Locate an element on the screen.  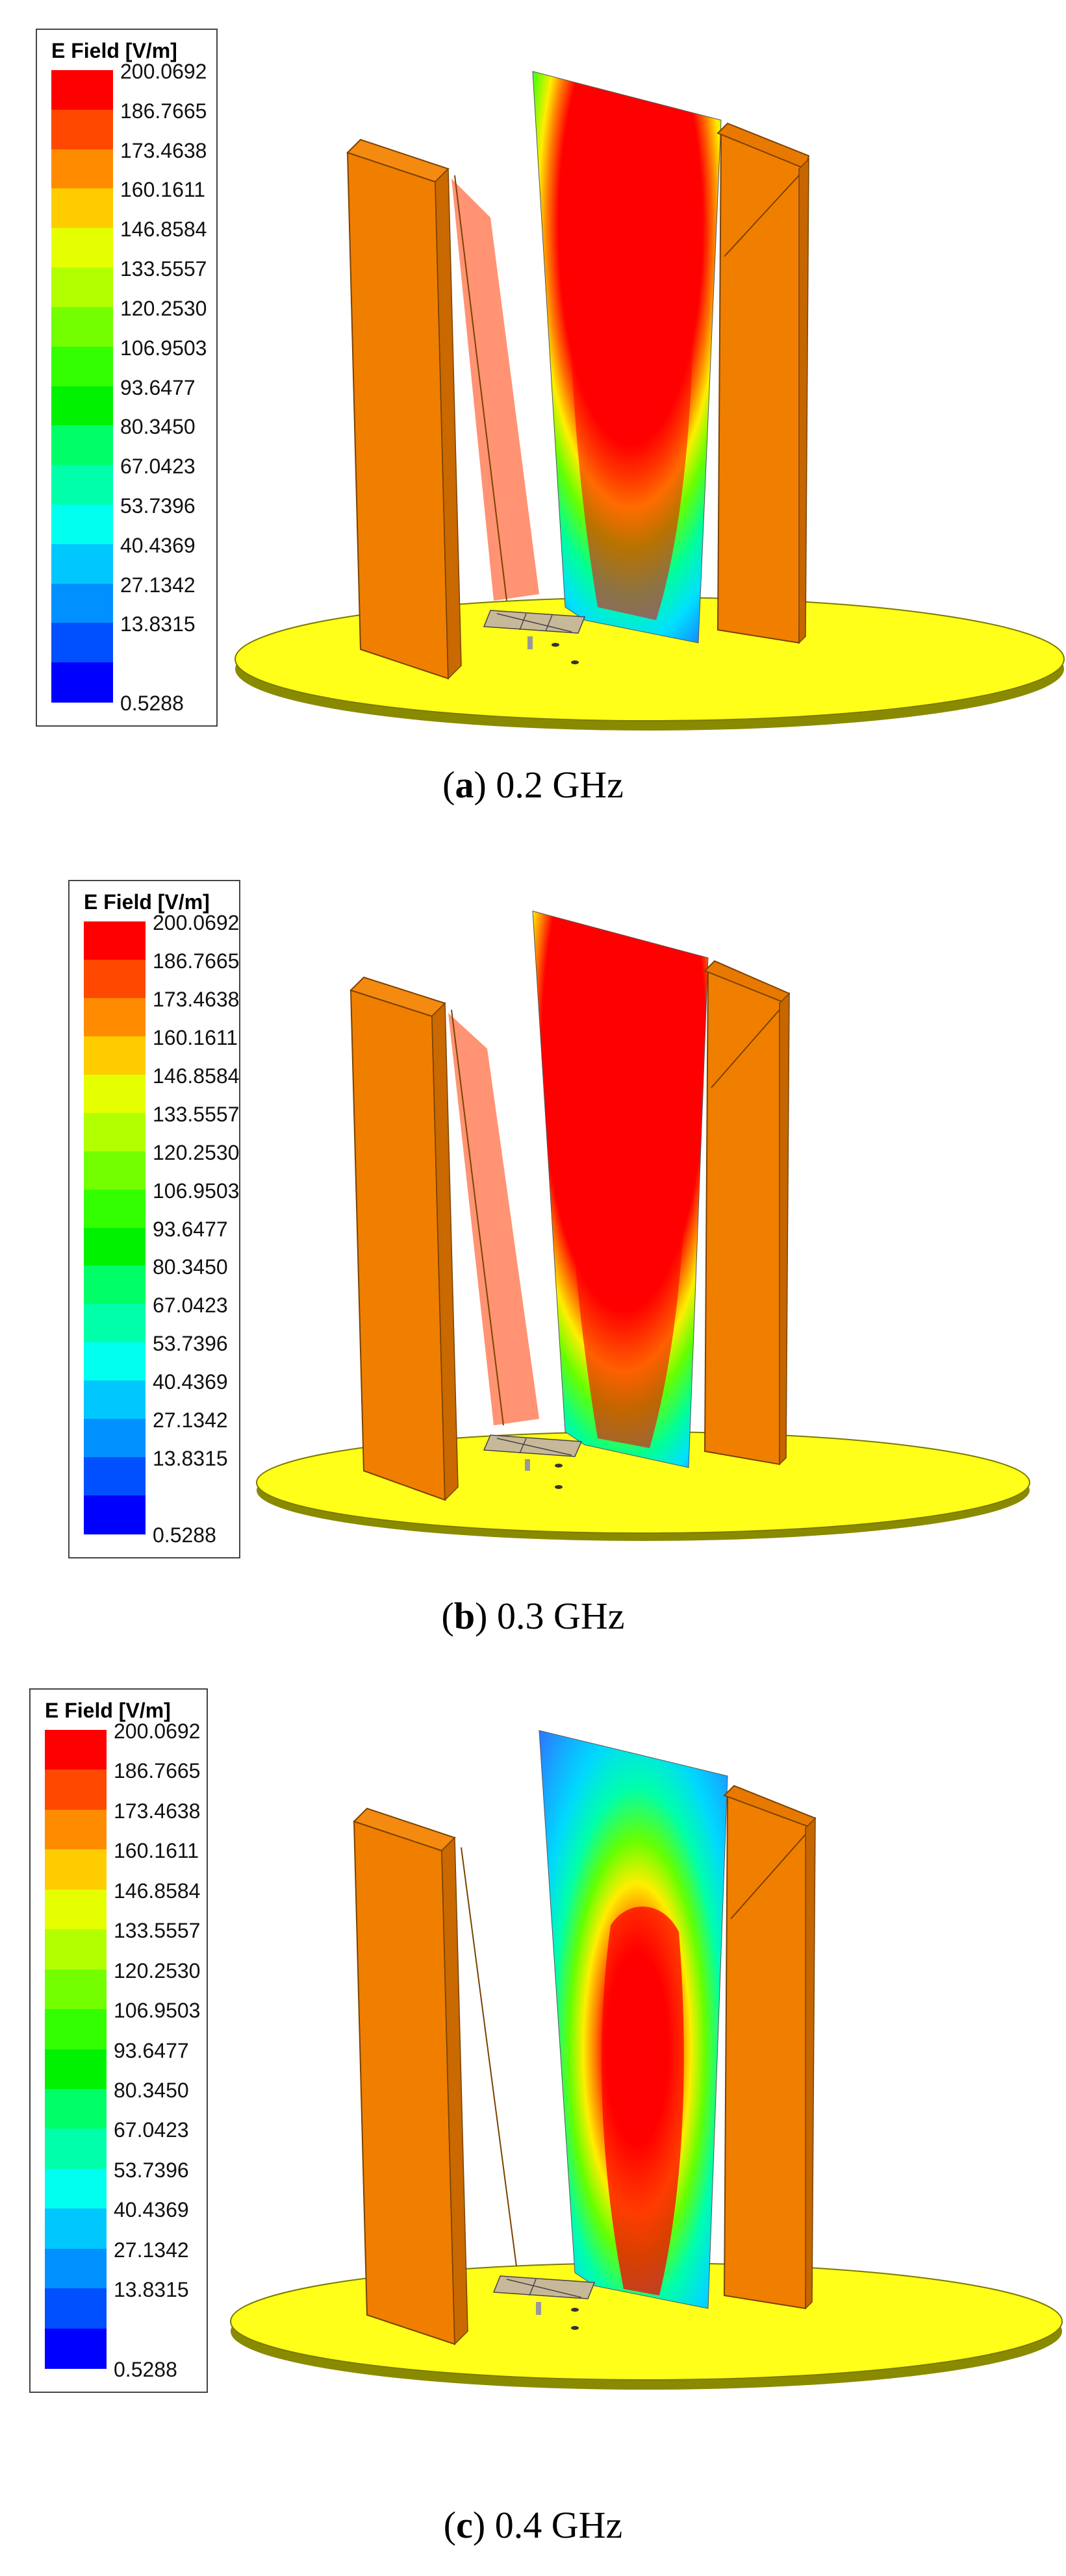
colorbar-tick-label: 93.6477 is located at coordinates (151, 2050).